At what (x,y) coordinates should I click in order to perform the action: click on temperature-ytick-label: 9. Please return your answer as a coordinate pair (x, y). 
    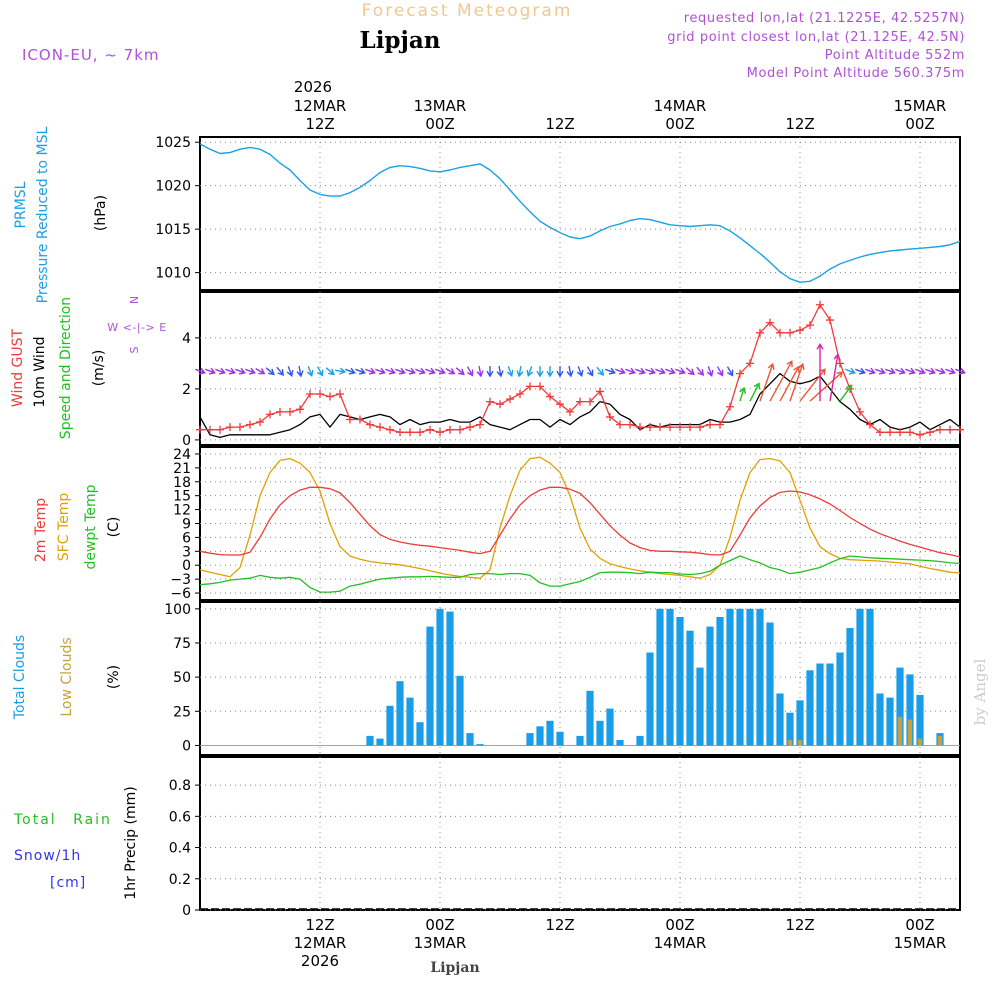
    Looking at the image, I should click on (186, 525).